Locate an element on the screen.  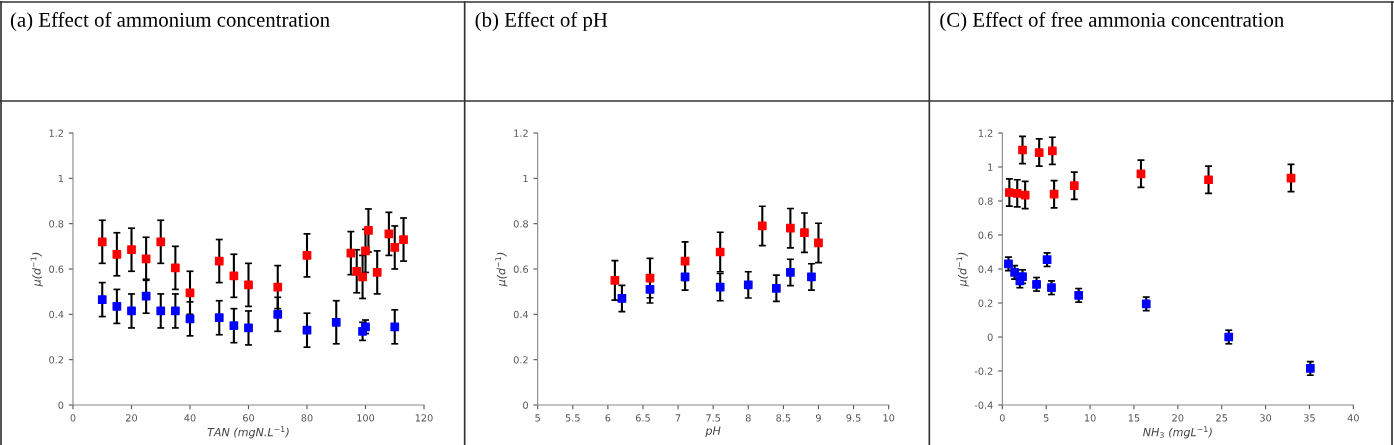
x-tick-label: 8.5 is located at coordinates (783, 418).